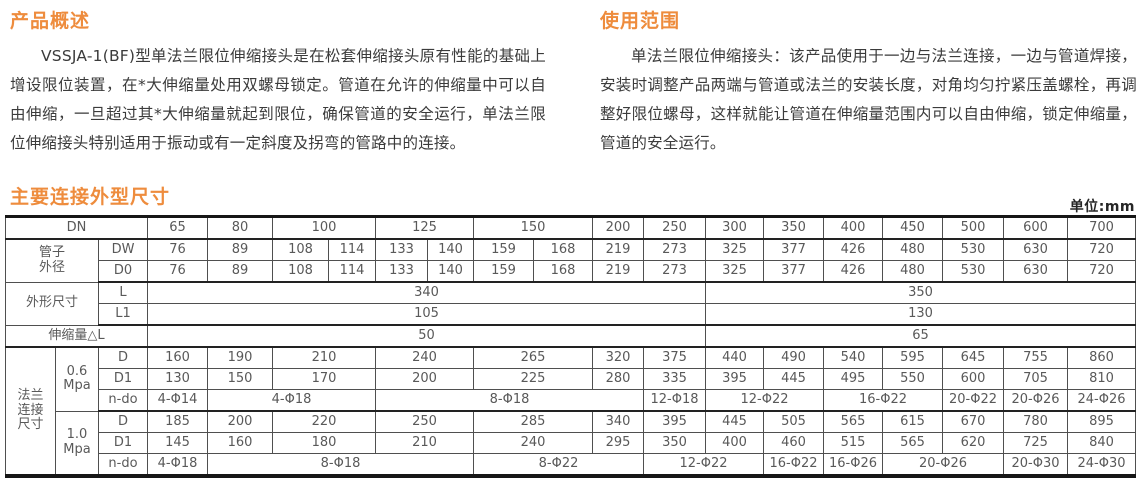 Image resolution: width=1142 pixels, height=478 pixels. Describe the element at coordinates (618, 379) in the screenshot. I see `cell: 280` at that location.